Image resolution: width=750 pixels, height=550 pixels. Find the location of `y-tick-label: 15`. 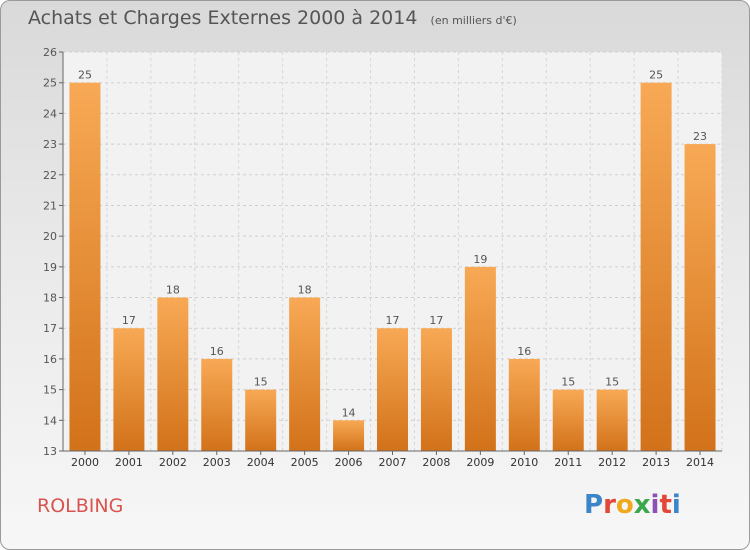

y-tick-label: 15 is located at coordinates (50, 390).